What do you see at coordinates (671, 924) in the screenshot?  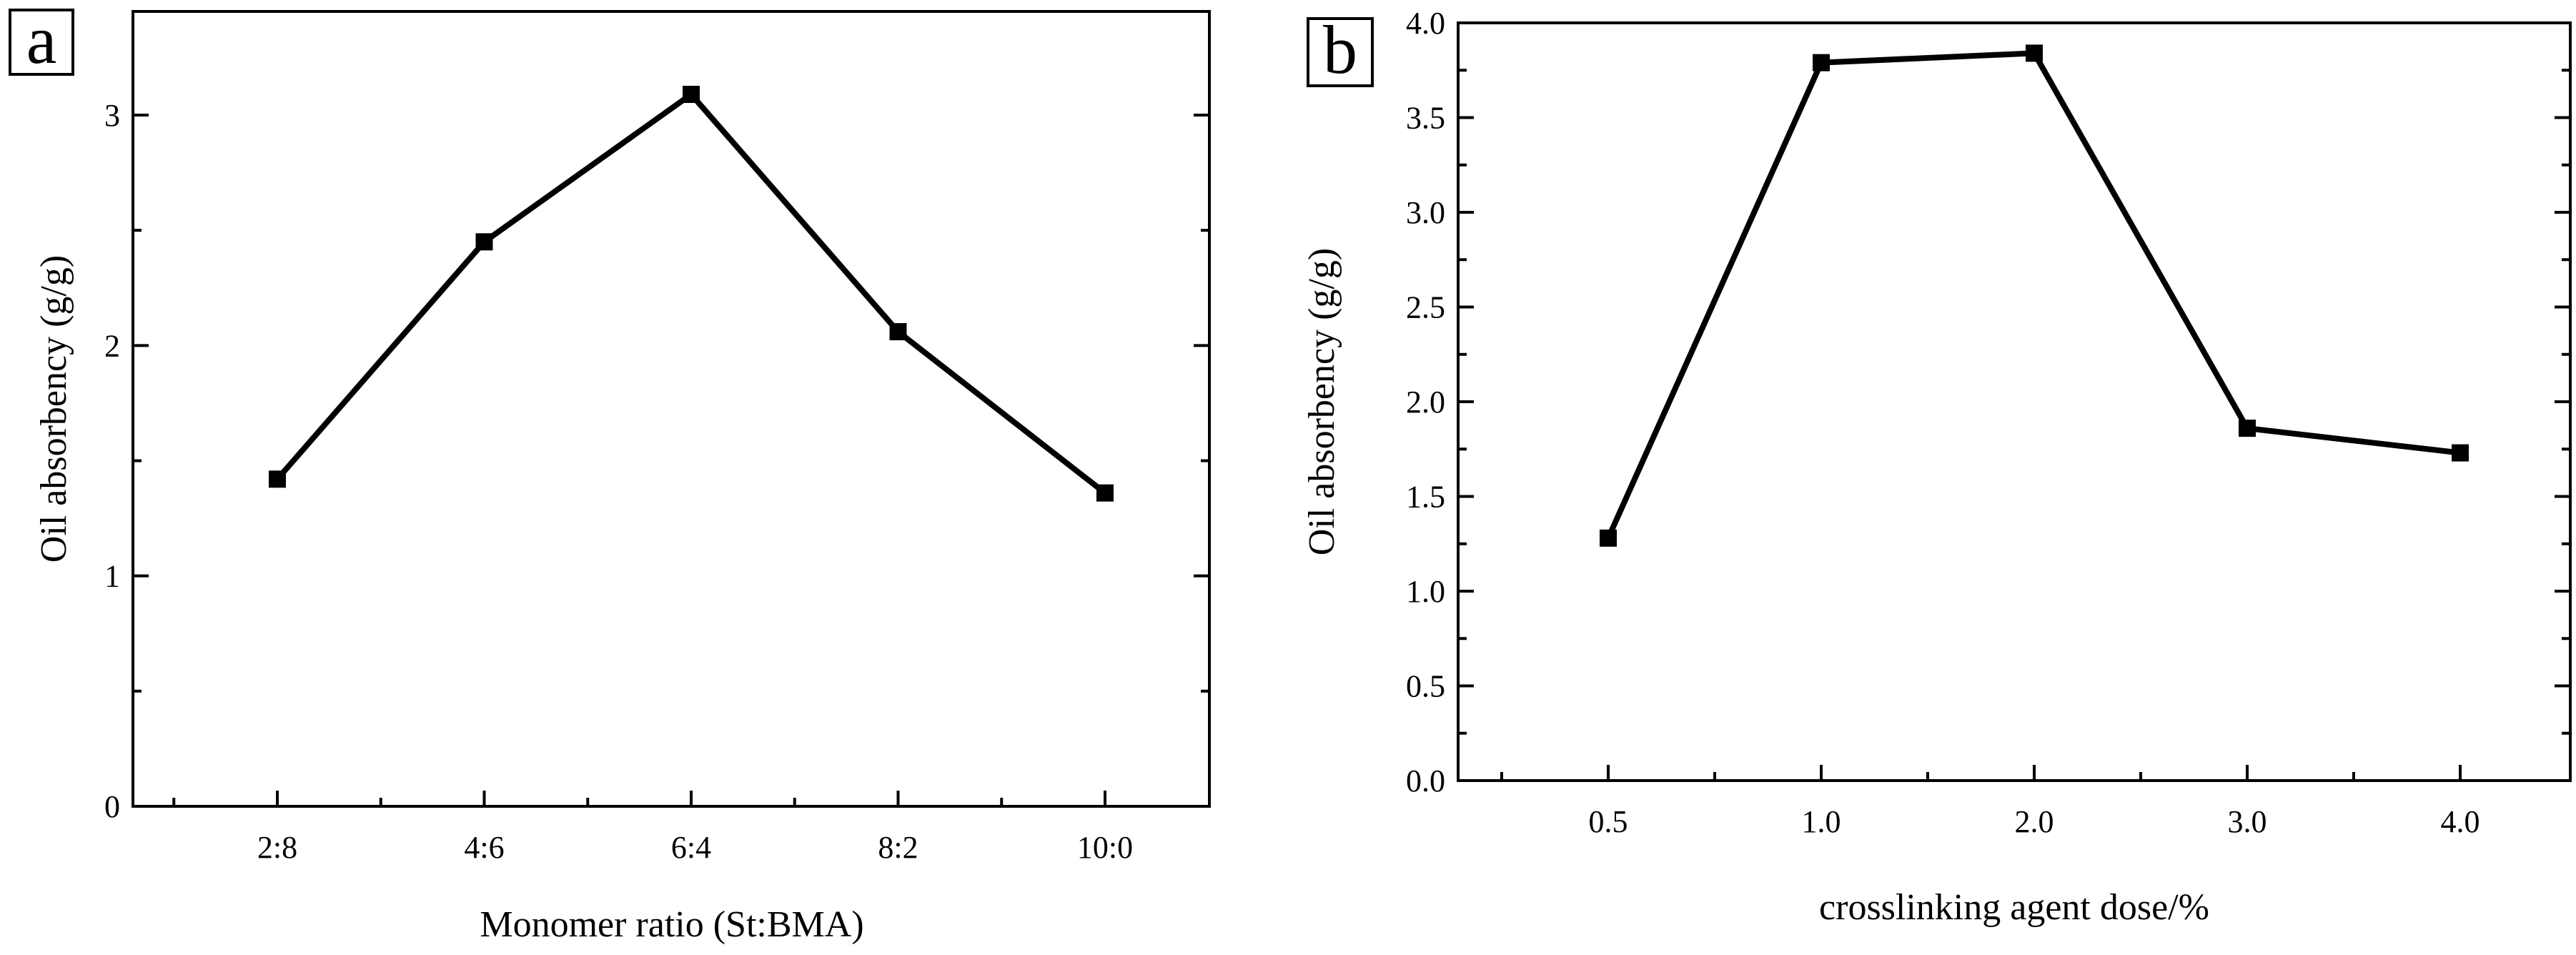 I see `x-axis-label-a: Monomer ratio (St:BMA)` at bounding box center [671, 924].